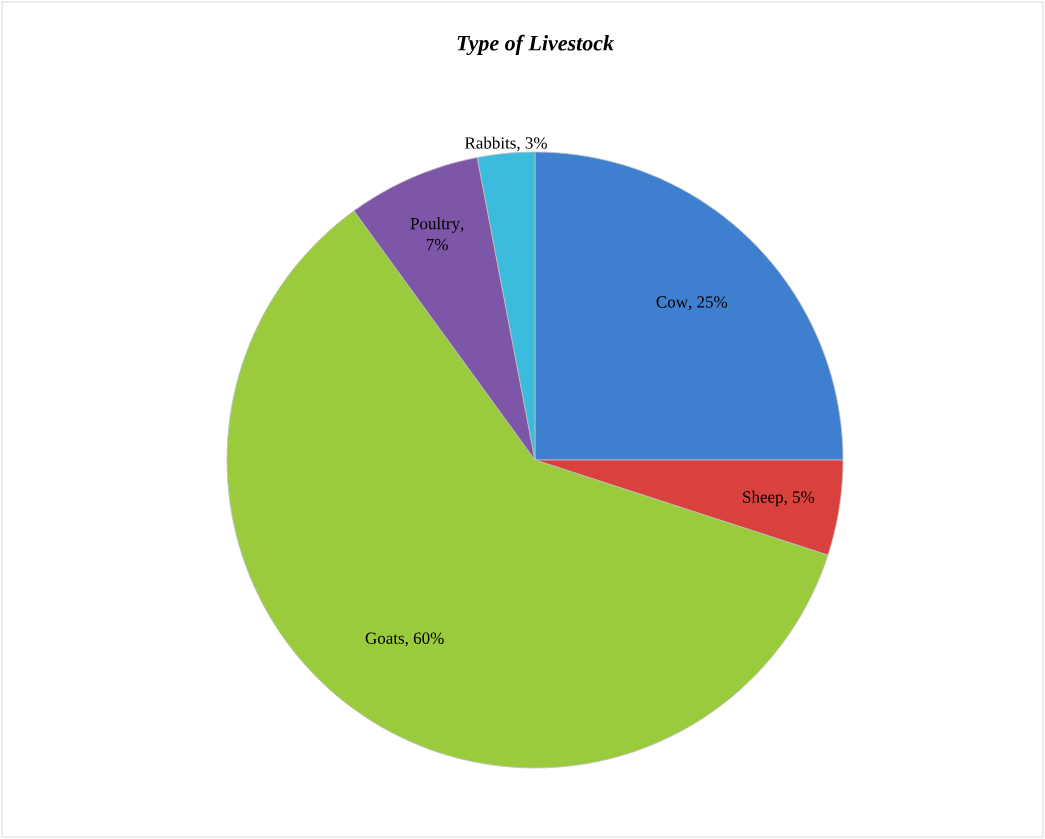 The image size is (1045, 839). I want to click on slice-label: Rabbits, so click(490, 142).